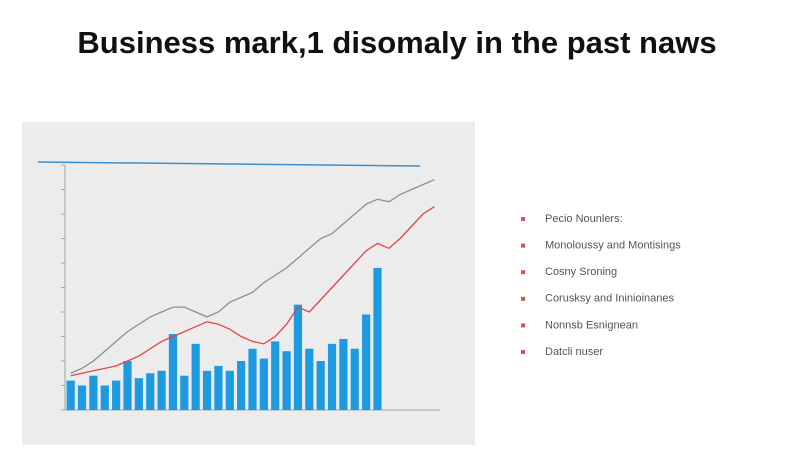  Describe the element at coordinates (581, 272) in the screenshot. I see `bullet-text: Cosny Sroning` at that location.